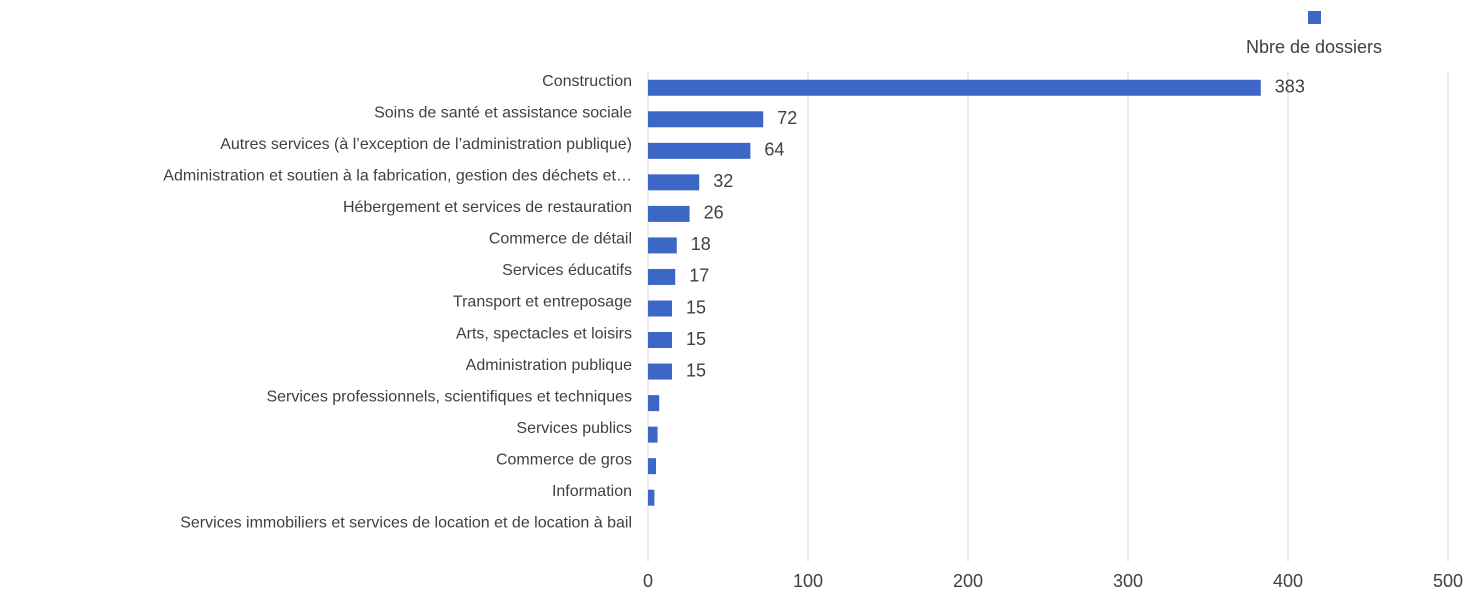  Describe the element at coordinates (1288, 581) in the screenshot. I see `x-tick-label: 400` at that location.